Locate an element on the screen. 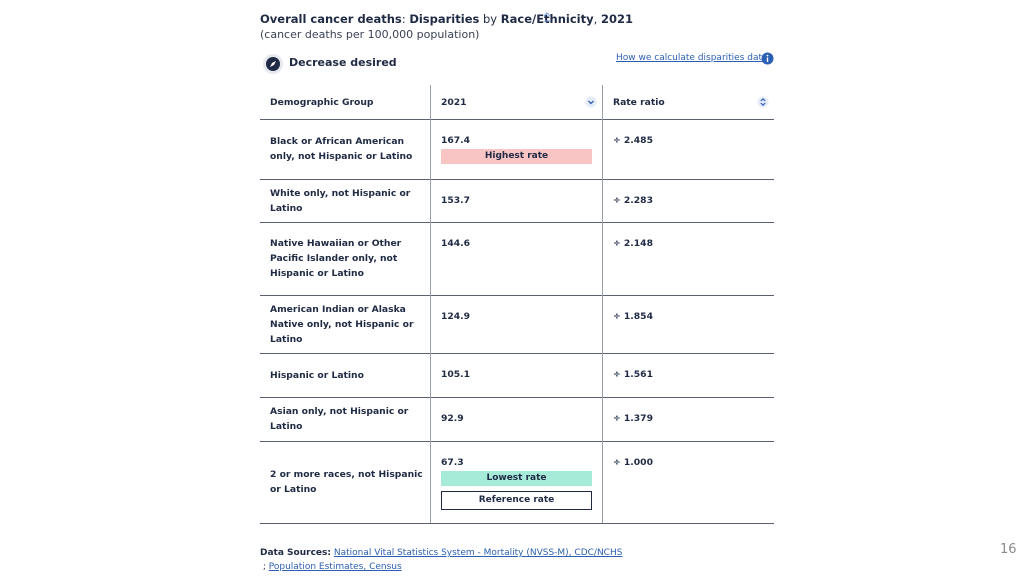  title-part: : is located at coordinates (405, 19).